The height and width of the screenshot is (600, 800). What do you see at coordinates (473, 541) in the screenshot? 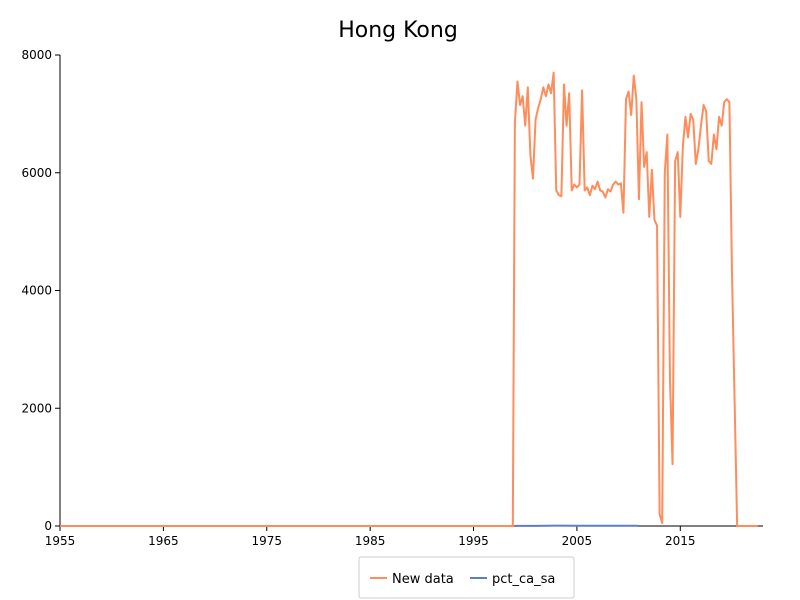
I see `x-tick-label: 1995` at bounding box center [473, 541].